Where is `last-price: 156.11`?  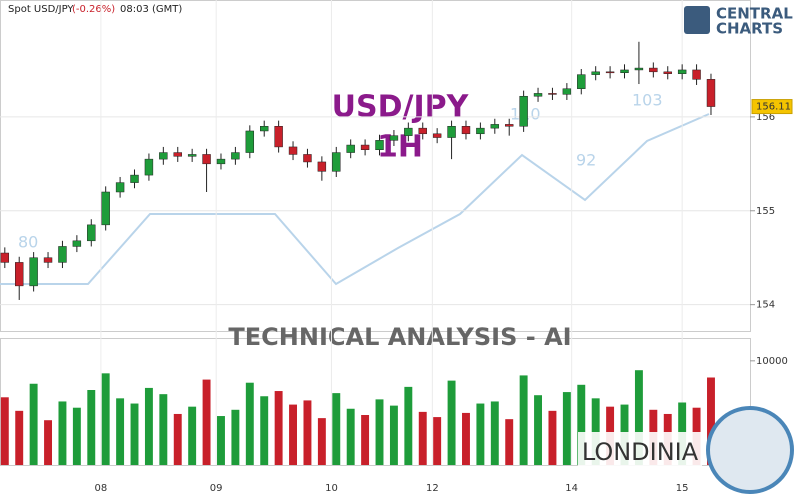
last-price: 156.11 is located at coordinates (773, 107).